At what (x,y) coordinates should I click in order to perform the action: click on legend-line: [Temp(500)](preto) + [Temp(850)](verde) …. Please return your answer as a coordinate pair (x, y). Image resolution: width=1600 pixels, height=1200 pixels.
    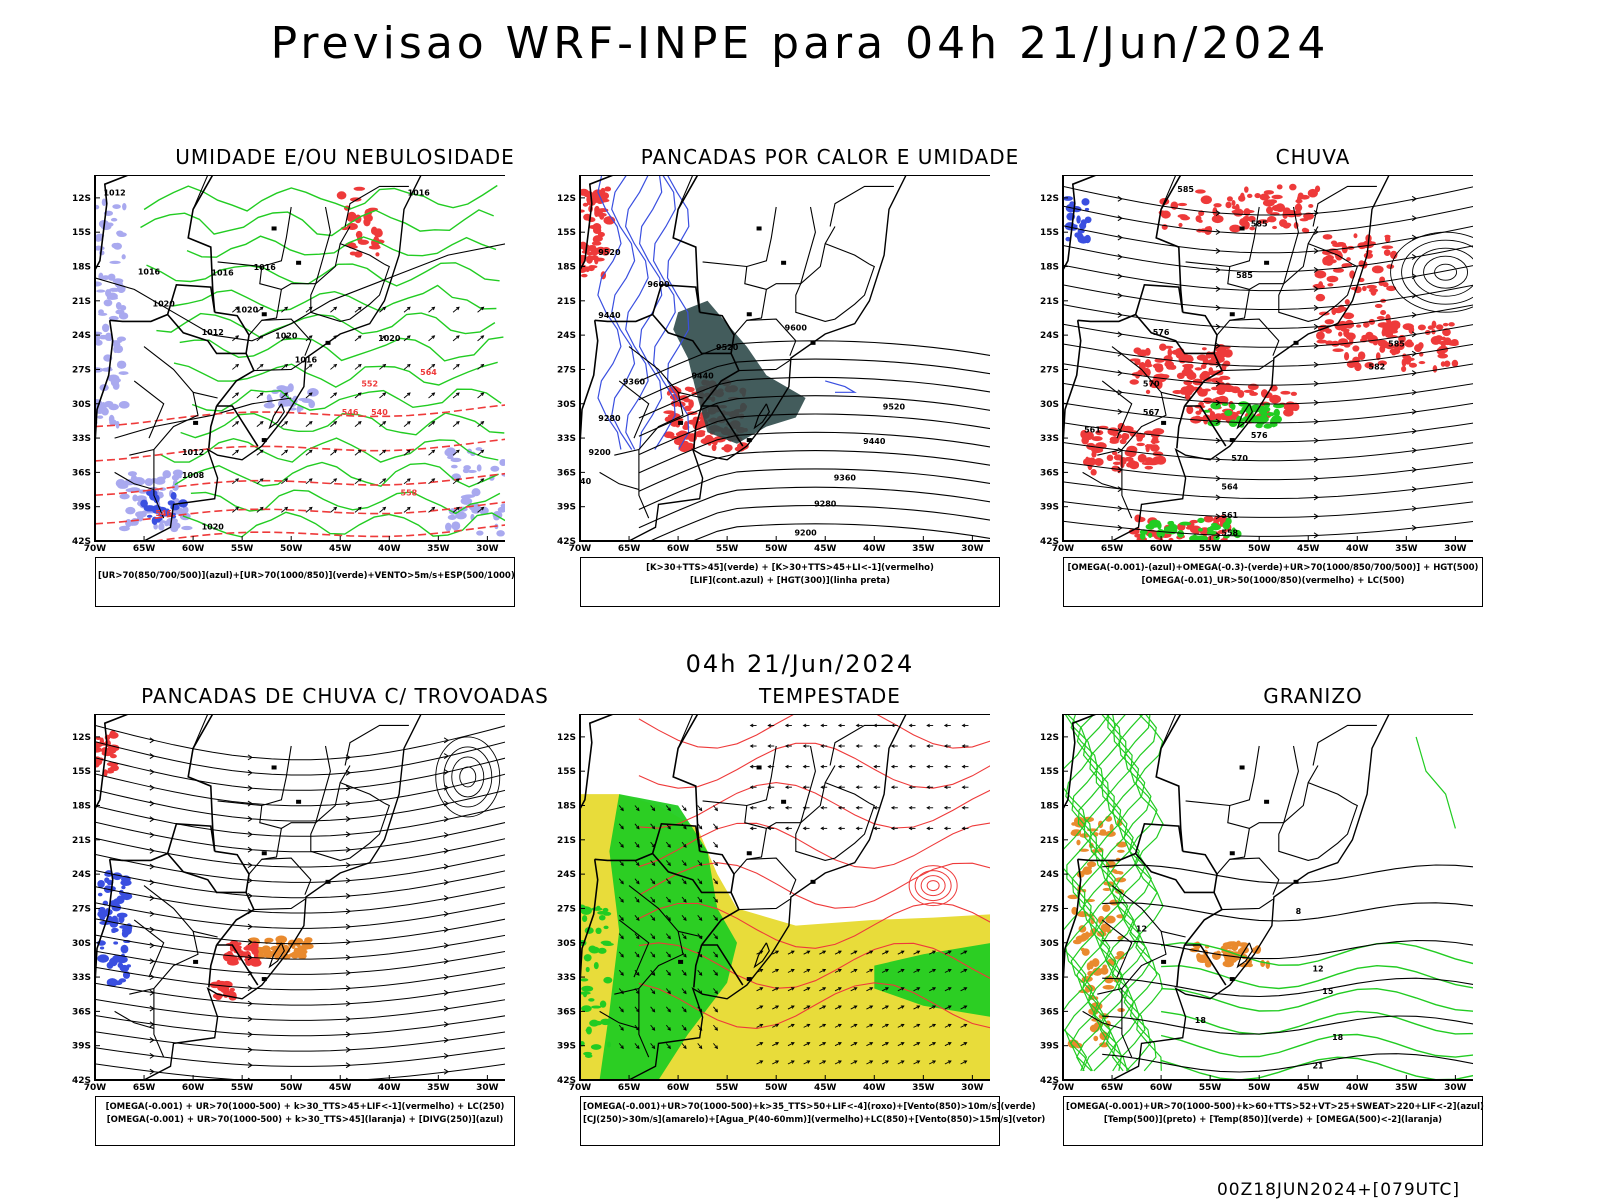
    Looking at the image, I should click on (1273, 1120).